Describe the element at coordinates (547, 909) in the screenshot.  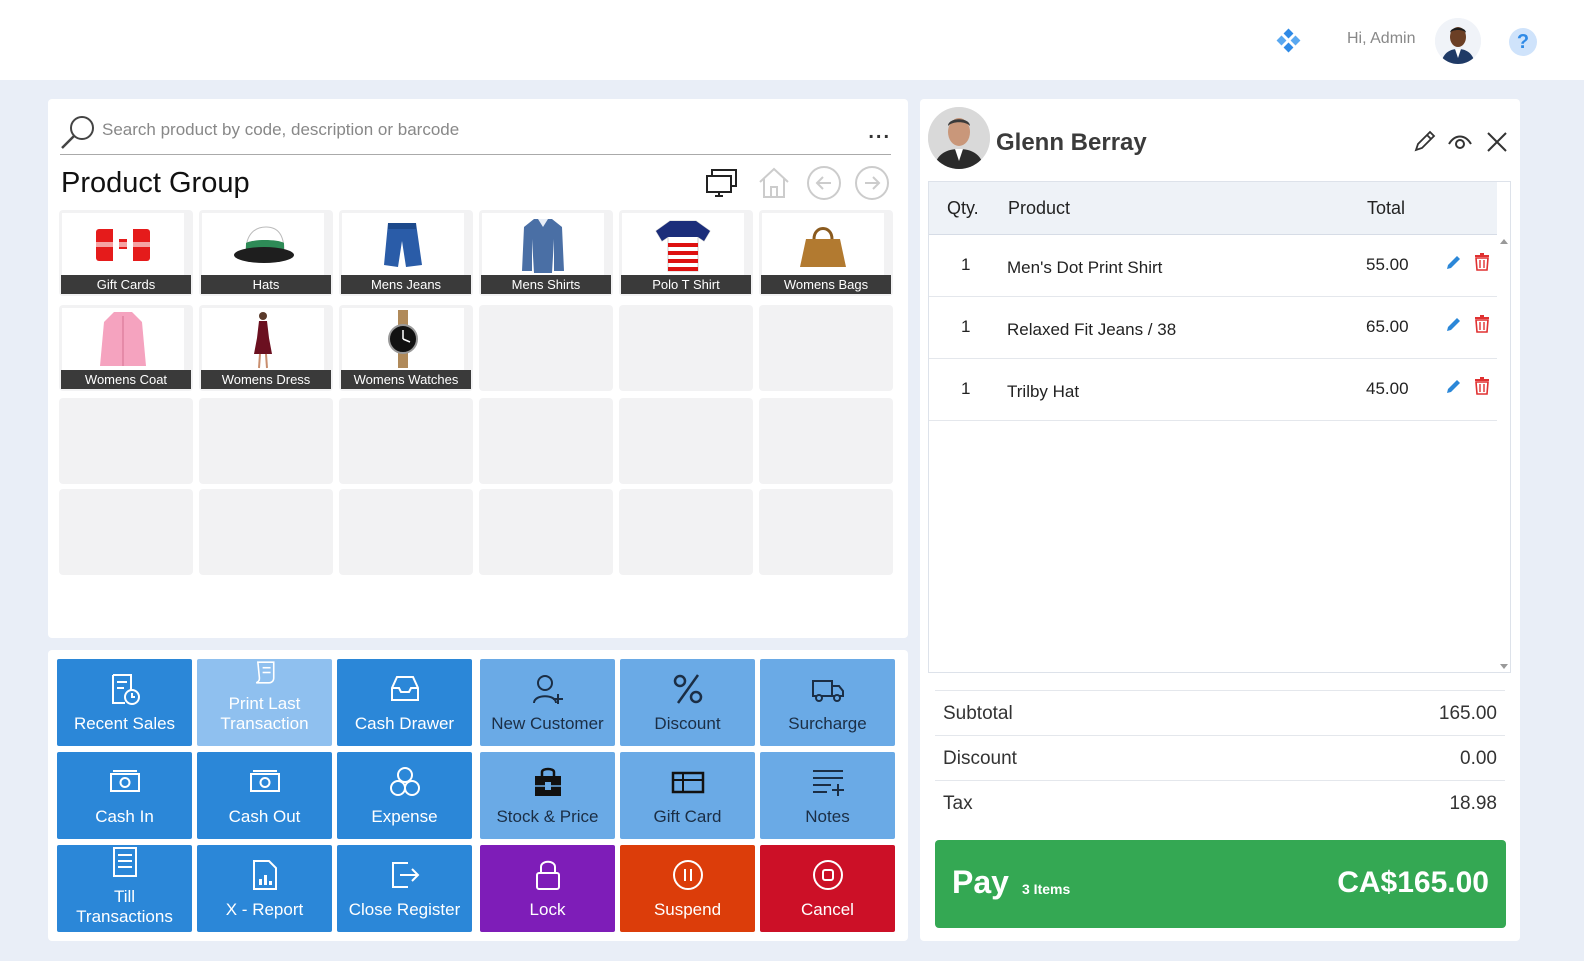
I see `button-label: Lock` at that location.